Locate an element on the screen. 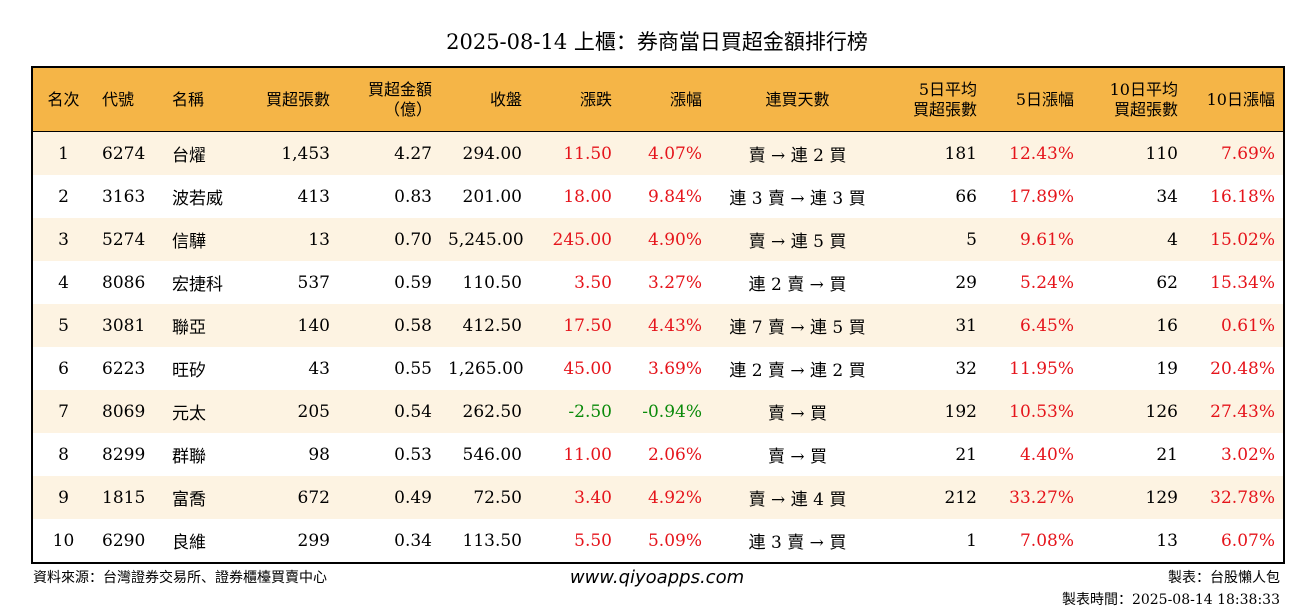  cell-change-pct: 4.90% is located at coordinates (665, 239).